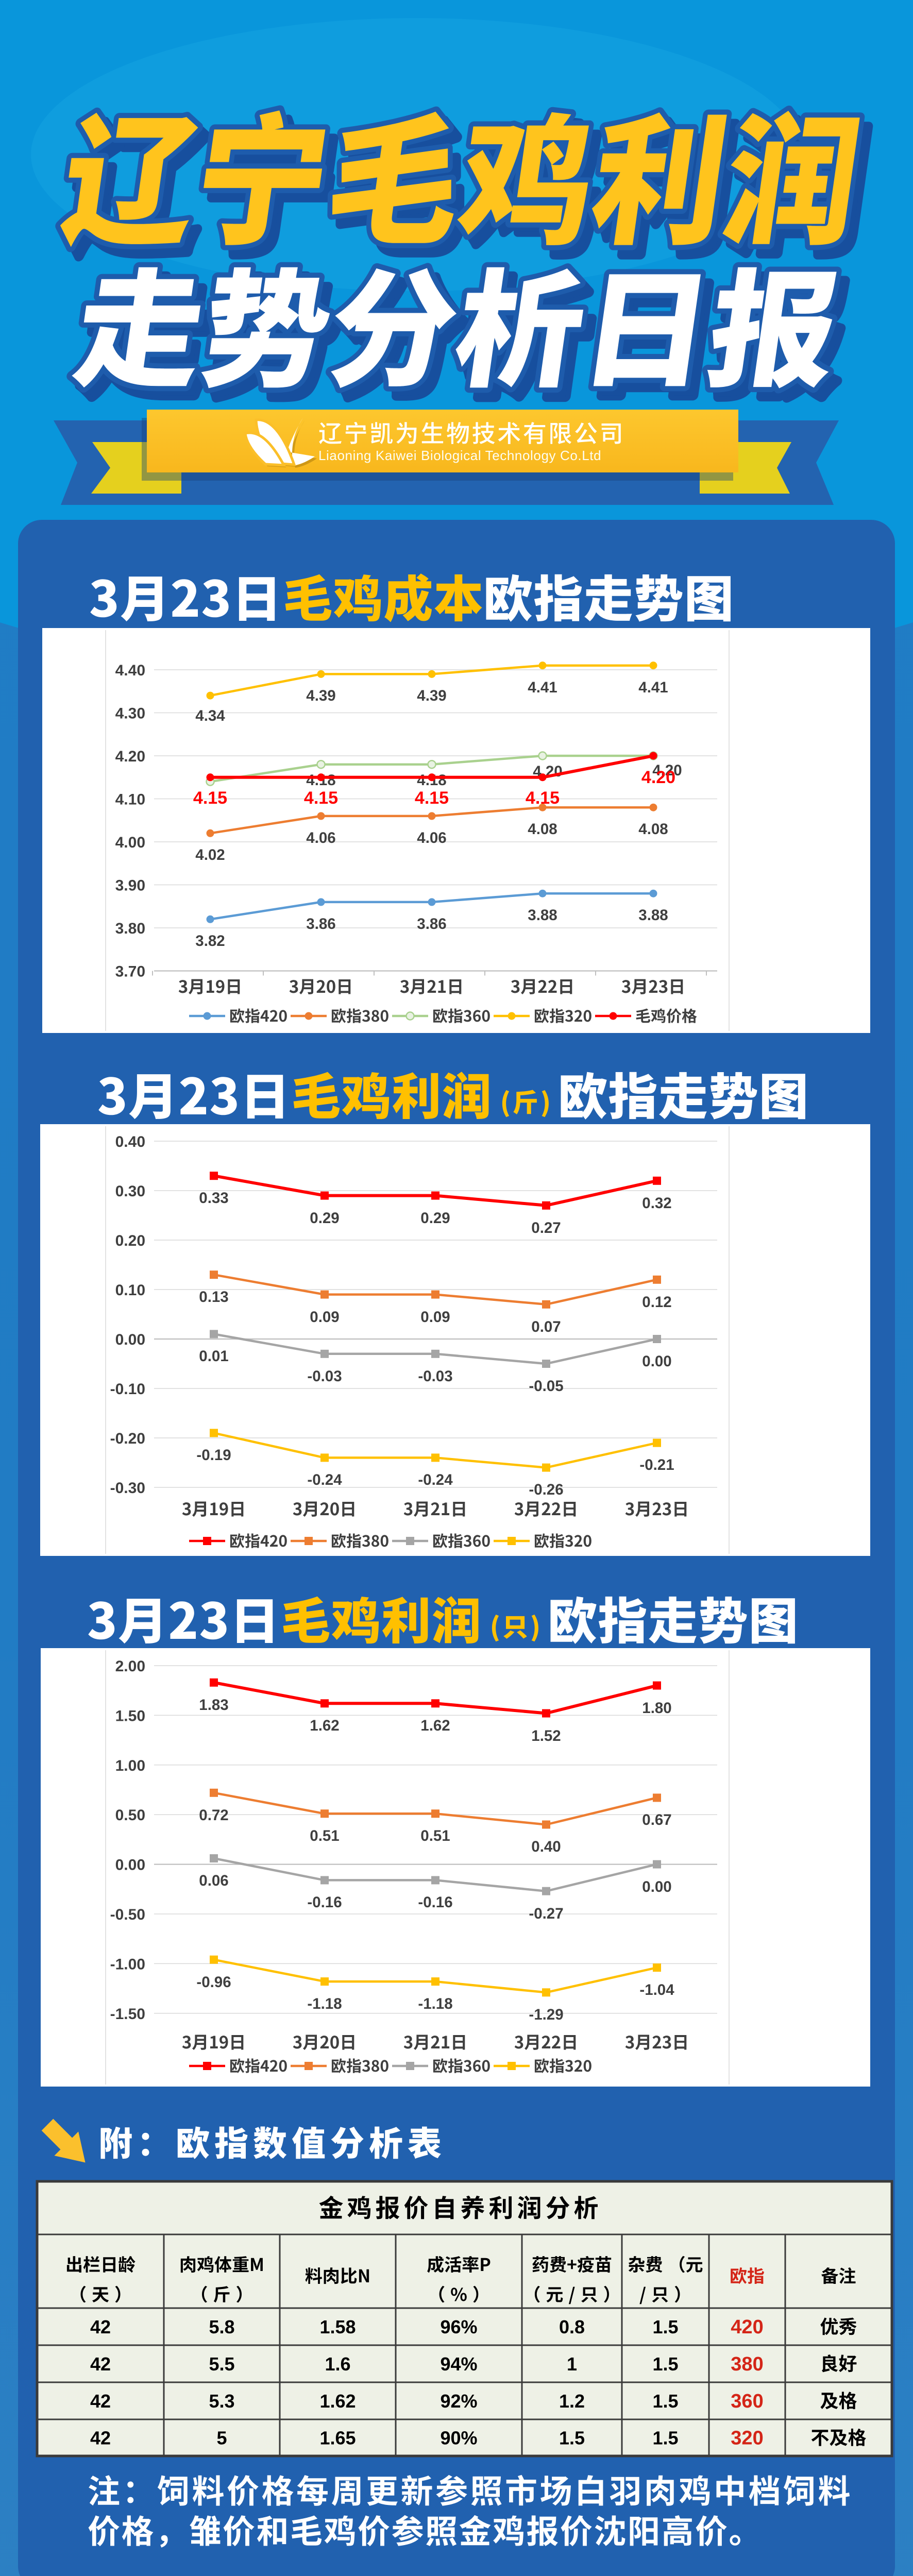  What do you see at coordinates (747, 2401) in the screenshot?
I see `svg-text: 360` at bounding box center [747, 2401].